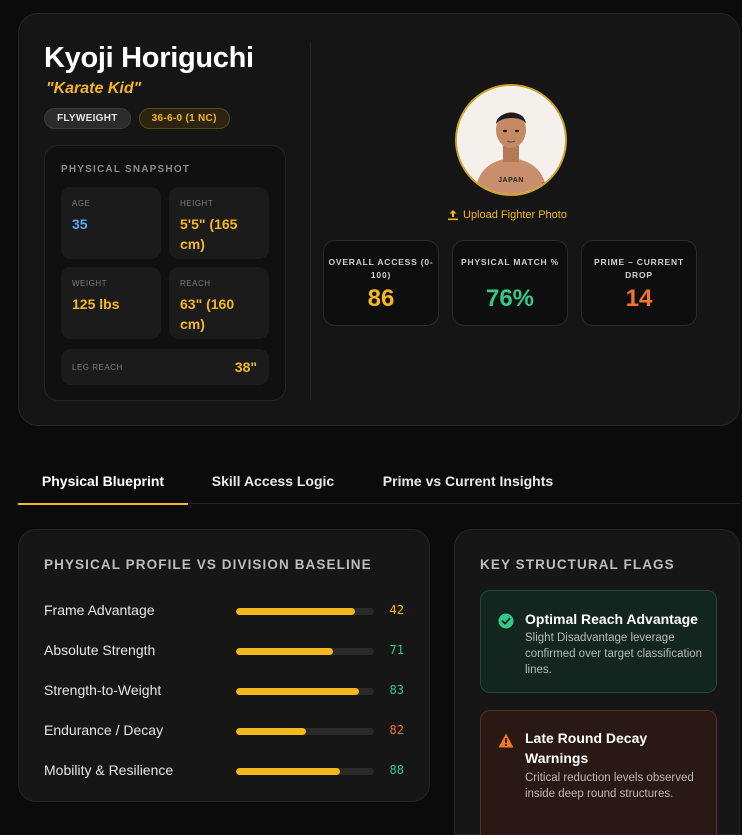 Image resolution: width=742 pixels, height=835 pixels. I want to click on reach-cell: REACH 63" (160 cm), so click(219, 303).